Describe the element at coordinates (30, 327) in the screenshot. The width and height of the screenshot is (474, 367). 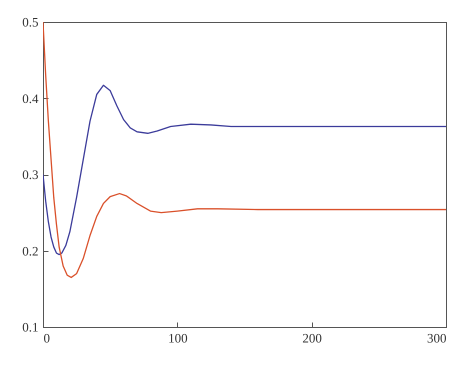
I see `y-tick-label: 0.1` at that location.